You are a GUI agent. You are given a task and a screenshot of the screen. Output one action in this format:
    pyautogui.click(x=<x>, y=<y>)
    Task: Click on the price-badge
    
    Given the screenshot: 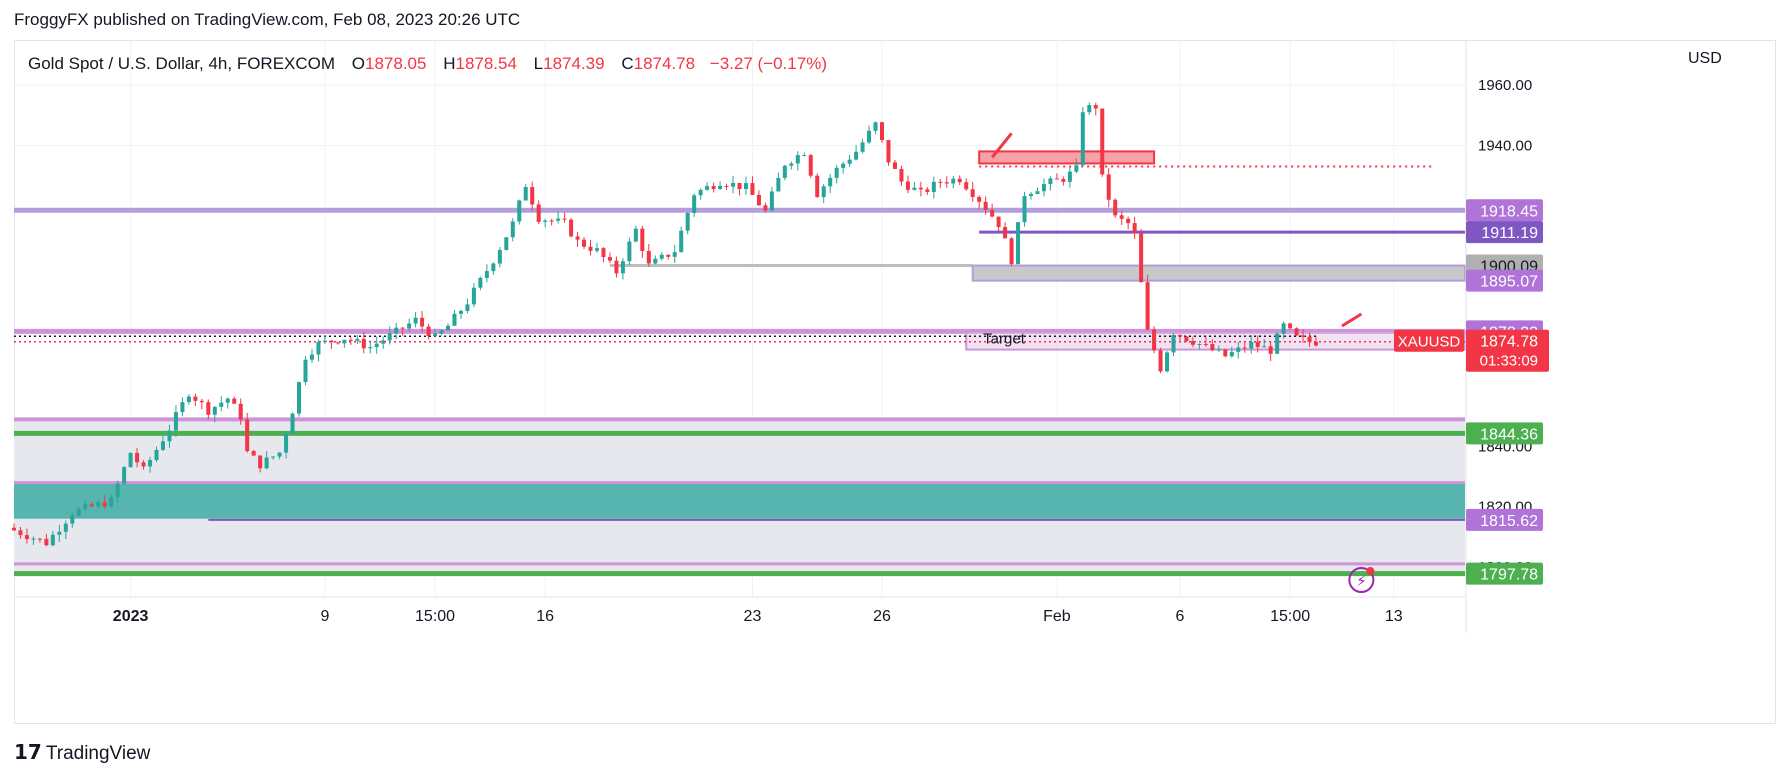 What is the action you would take?
    pyautogui.click(x=1504, y=210)
    